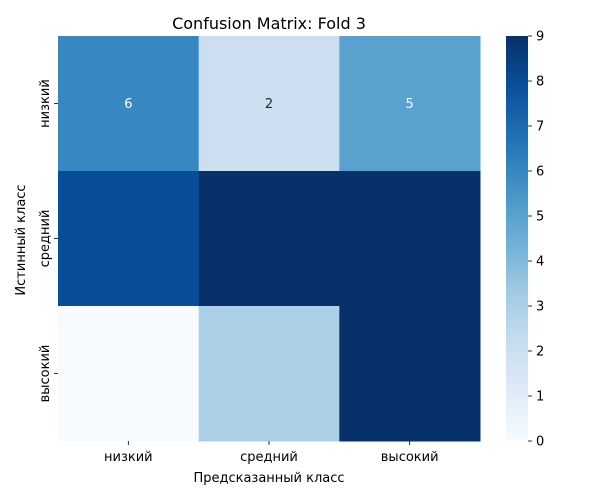 The image size is (600, 504). What do you see at coordinates (45, 103) in the screenshot?
I see `y-tick-label: низкий` at bounding box center [45, 103].